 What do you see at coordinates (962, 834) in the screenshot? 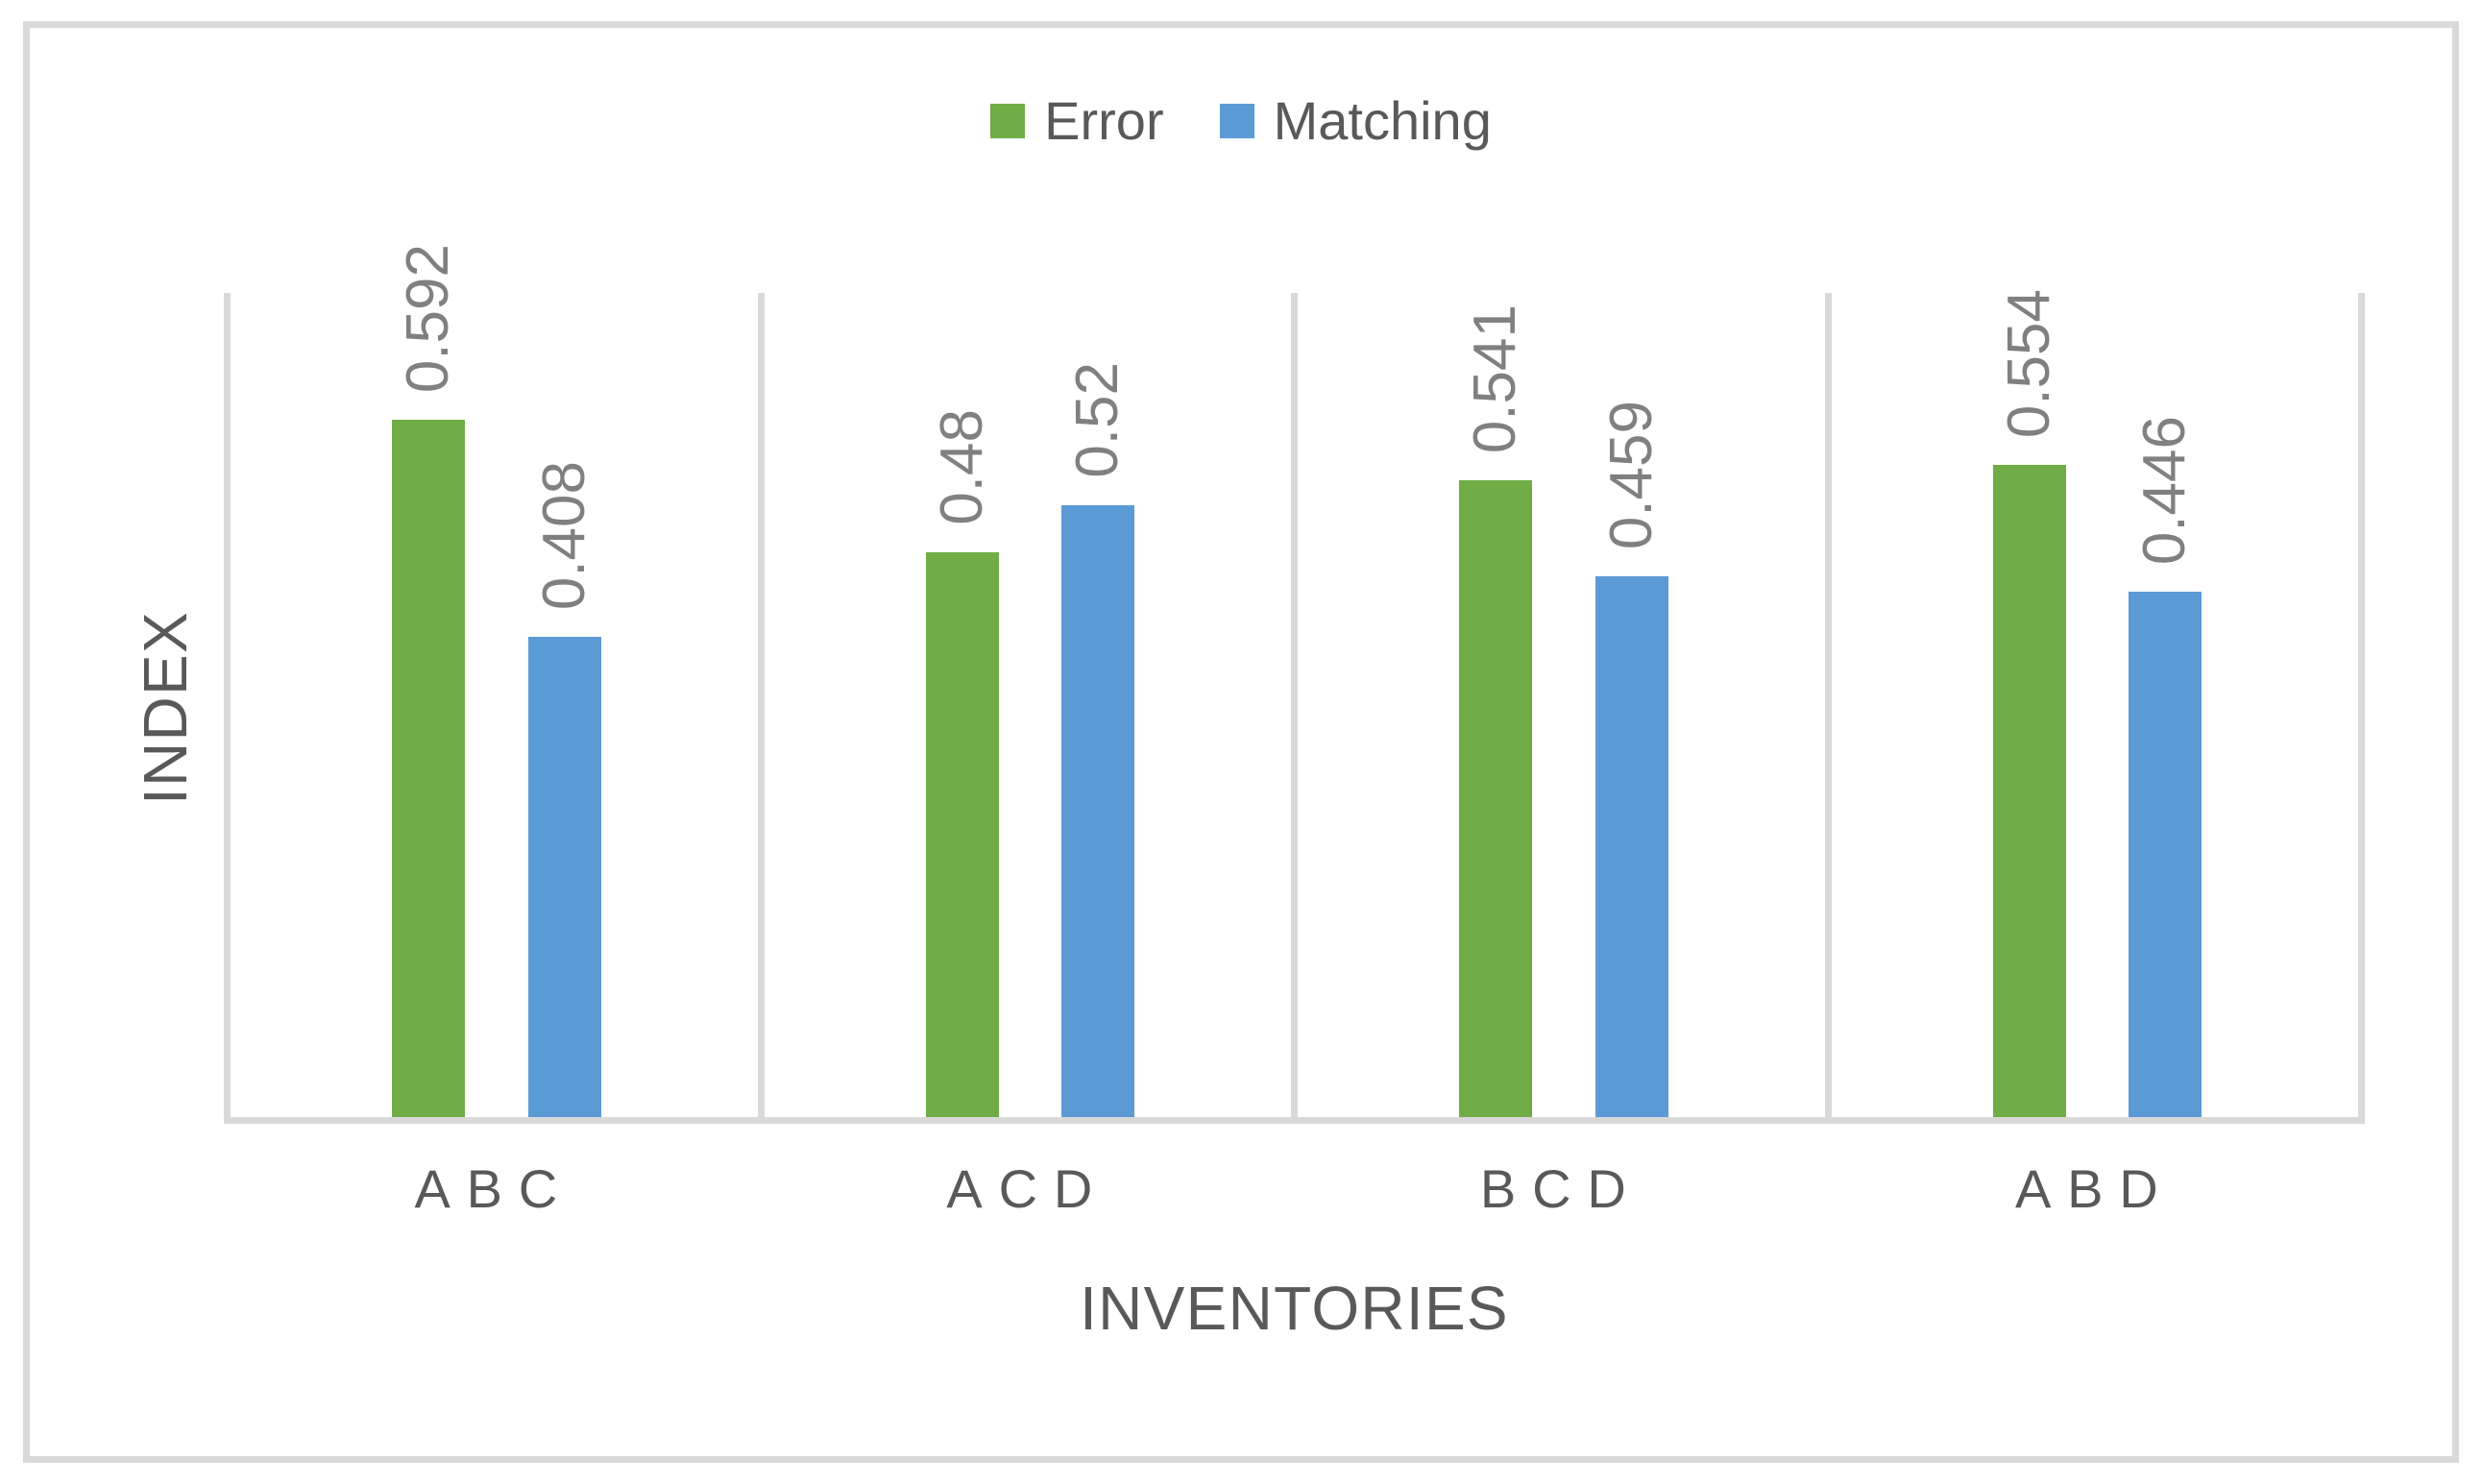
I see `bar-error-acd` at bounding box center [962, 834].